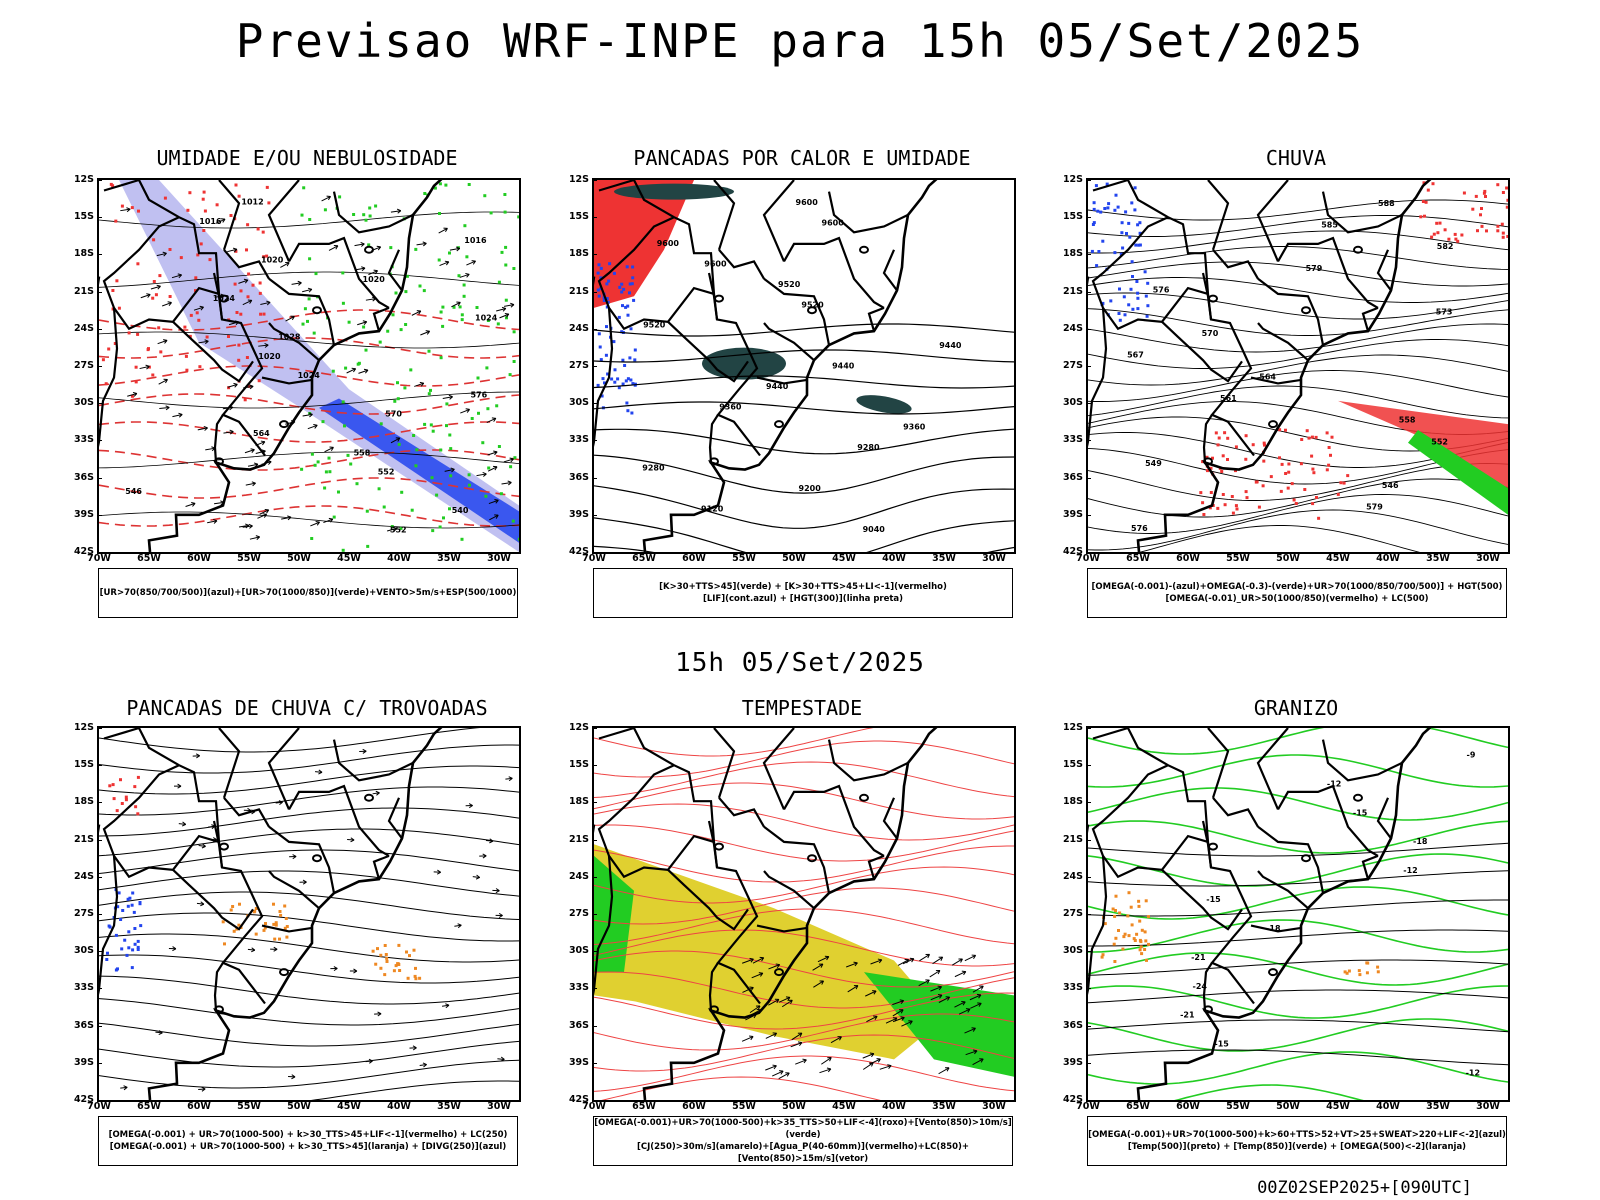  Describe the element at coordinates (1298, 878) in the screenshot. I see `temperature-500-contour` at that location.